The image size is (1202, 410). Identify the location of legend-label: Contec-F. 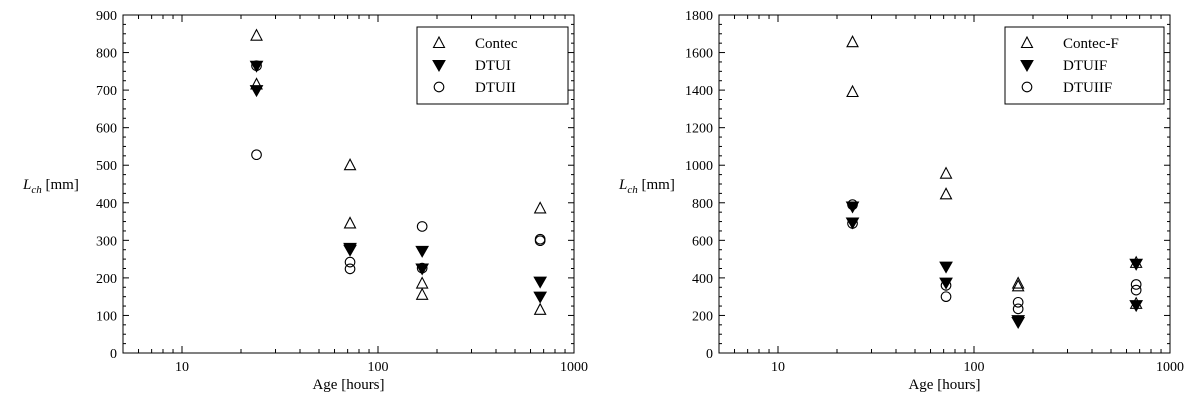
(1091, 44).